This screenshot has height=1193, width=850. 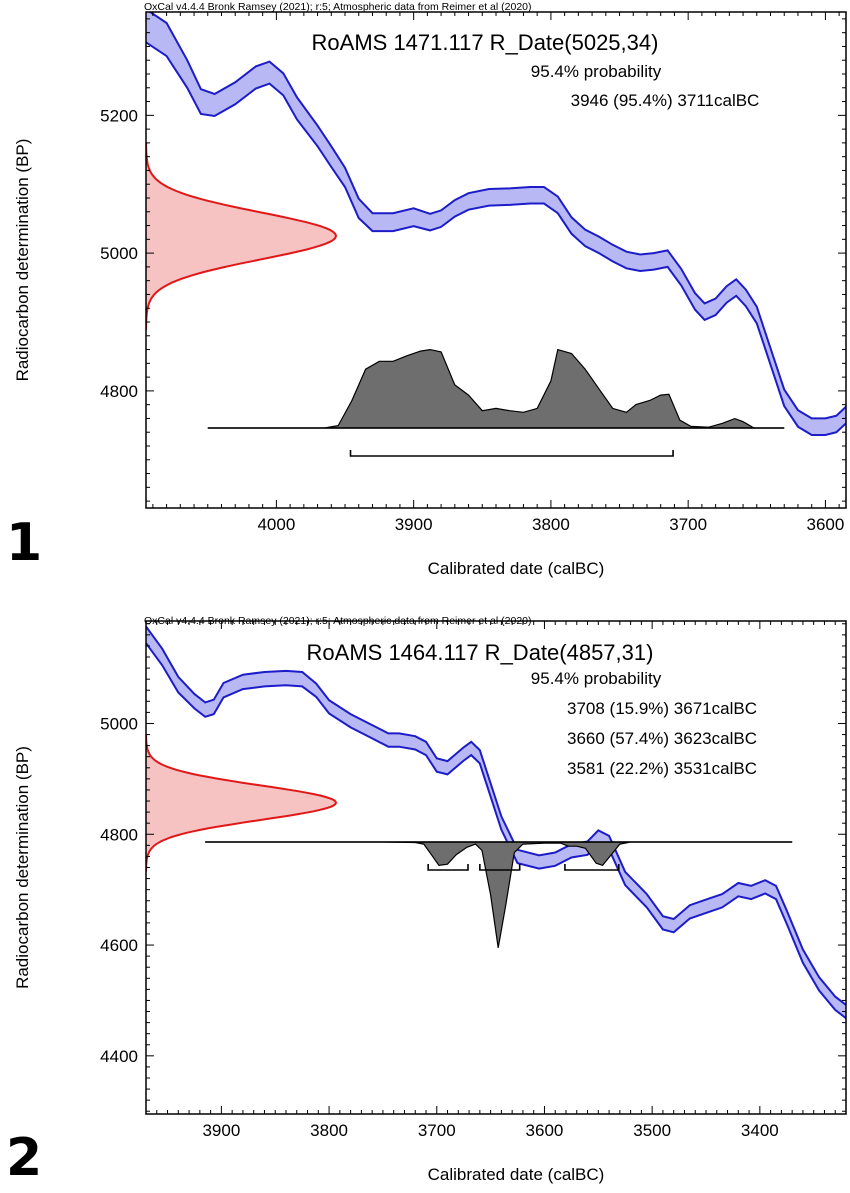 What do you see at coordinates (760, 1130) in the screenshot?
I see `x-tick-label: 3400` at bounding box center [760, 1130].